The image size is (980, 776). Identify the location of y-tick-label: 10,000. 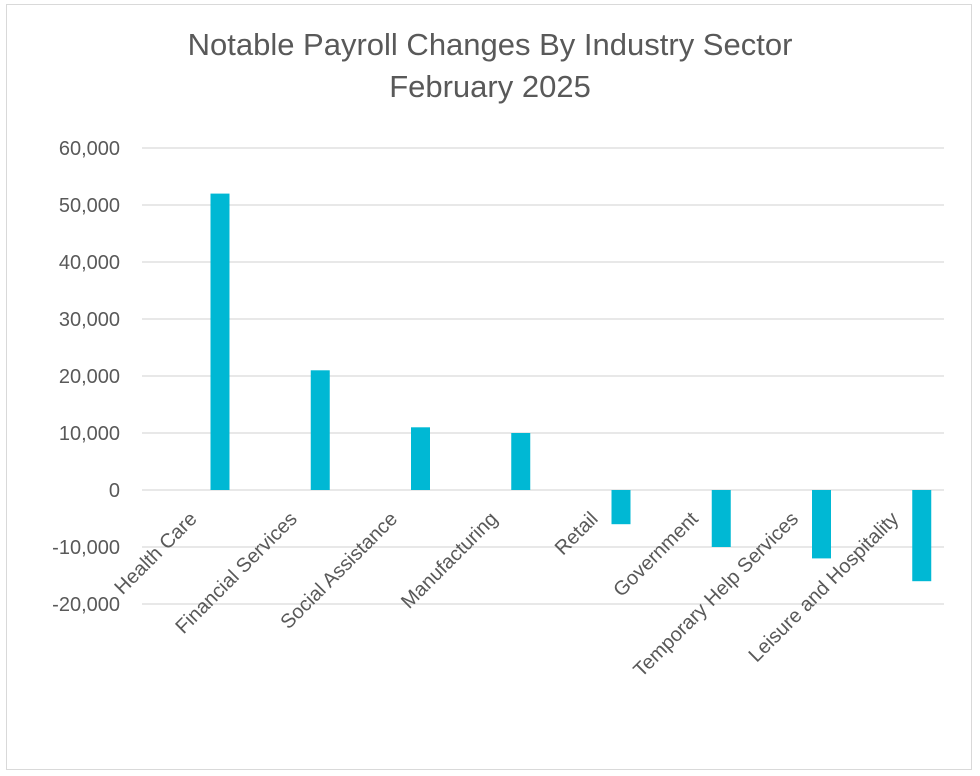
(89, 434).